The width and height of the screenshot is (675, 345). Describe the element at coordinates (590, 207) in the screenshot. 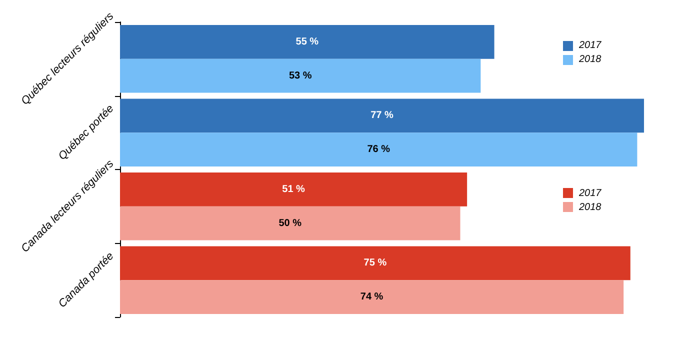

I see `text: 2018` at that location.